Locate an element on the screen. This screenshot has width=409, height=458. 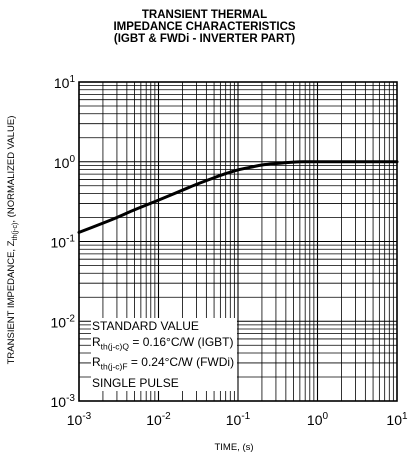
y-axis-label-sub: th(j-c) is located at coordinates (15, 231).